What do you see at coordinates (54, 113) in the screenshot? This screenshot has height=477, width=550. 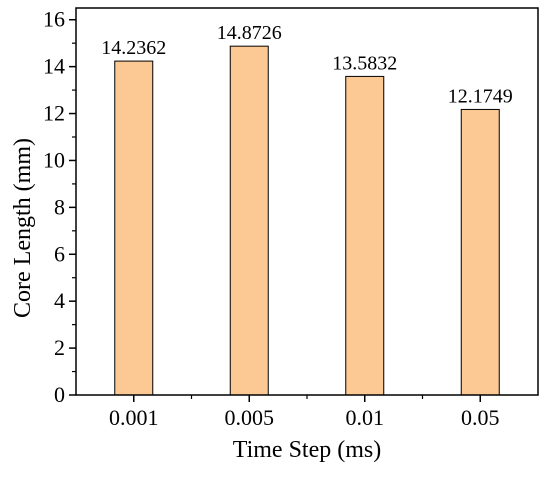 I see `y-tick-label: 12` at bounding box center [54, 113].